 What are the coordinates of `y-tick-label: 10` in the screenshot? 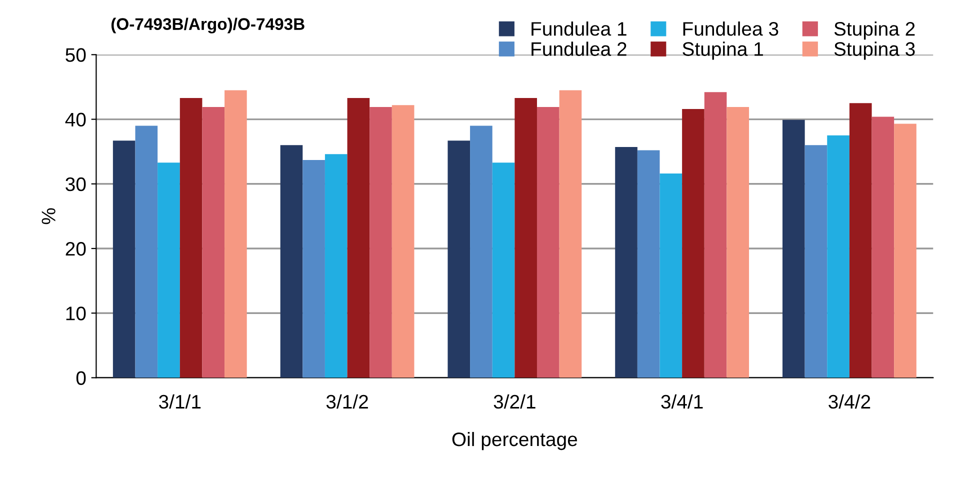 It's located at (76, 313).